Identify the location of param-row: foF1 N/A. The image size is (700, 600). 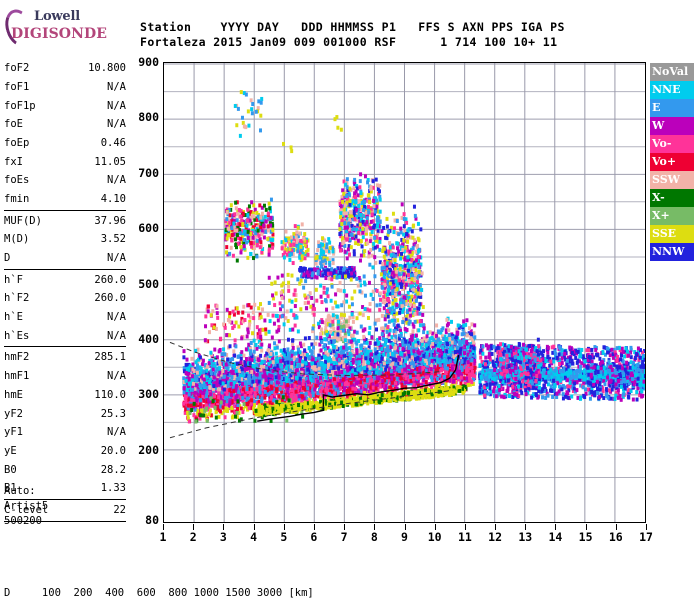
(65, 87).